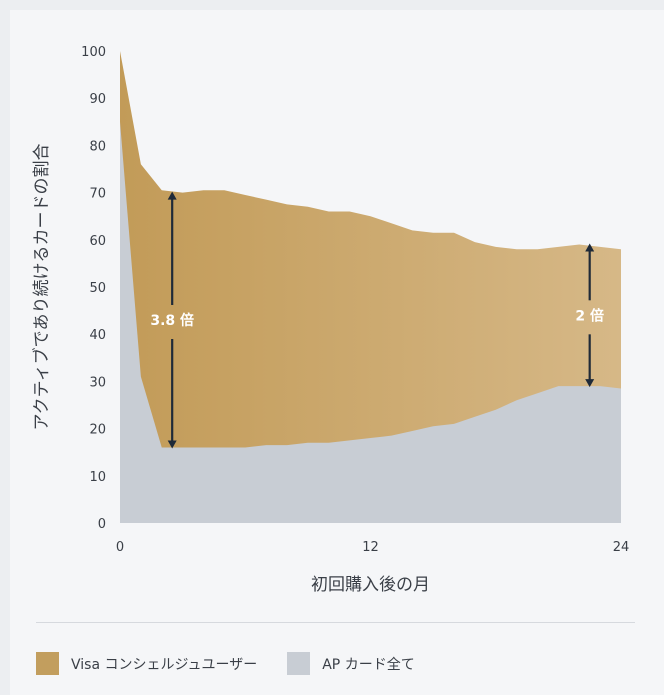 This screenshot has width=664, height=695. I want to click on divider, so click(335, 622).